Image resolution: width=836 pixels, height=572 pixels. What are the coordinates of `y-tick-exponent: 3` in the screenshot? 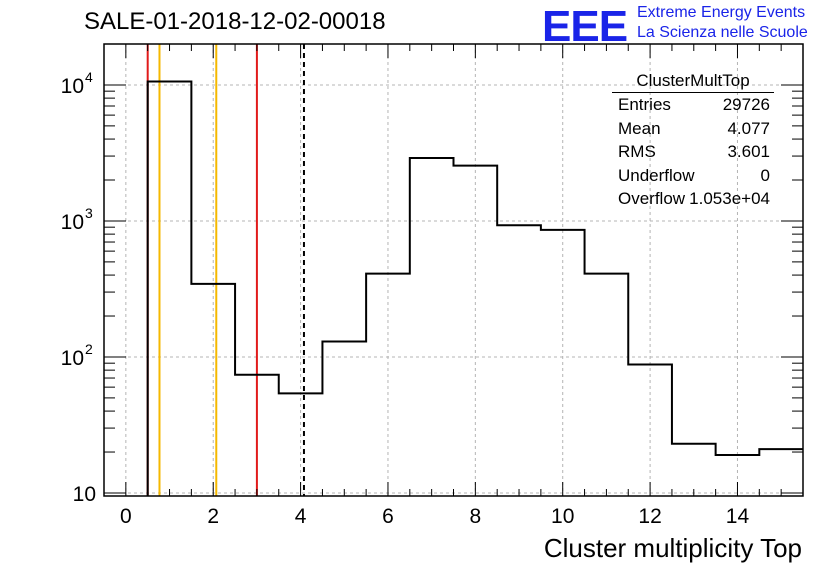 It's located at (89, 213).